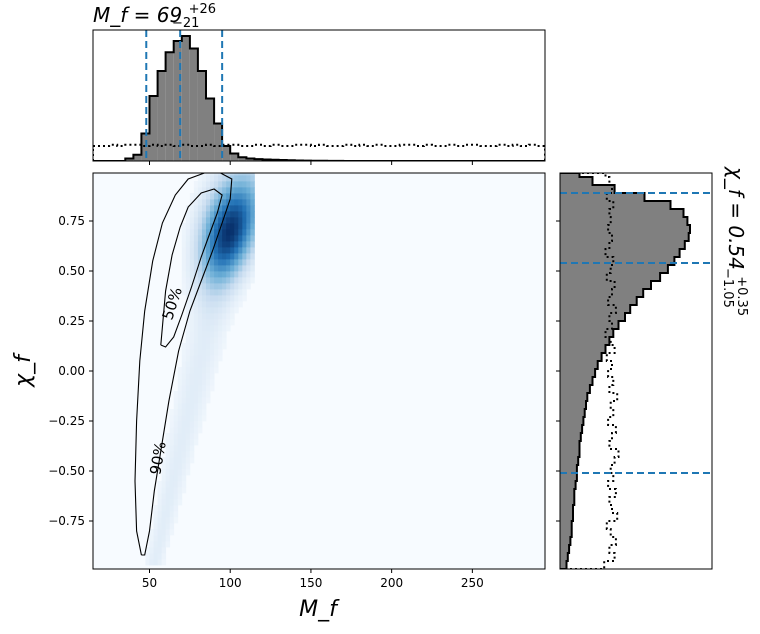 This screenshot has height=634, width=760. Describe the element at coordinates (71, 371) in the screenshot. I see `y-tick-label: 0.00` at that location.